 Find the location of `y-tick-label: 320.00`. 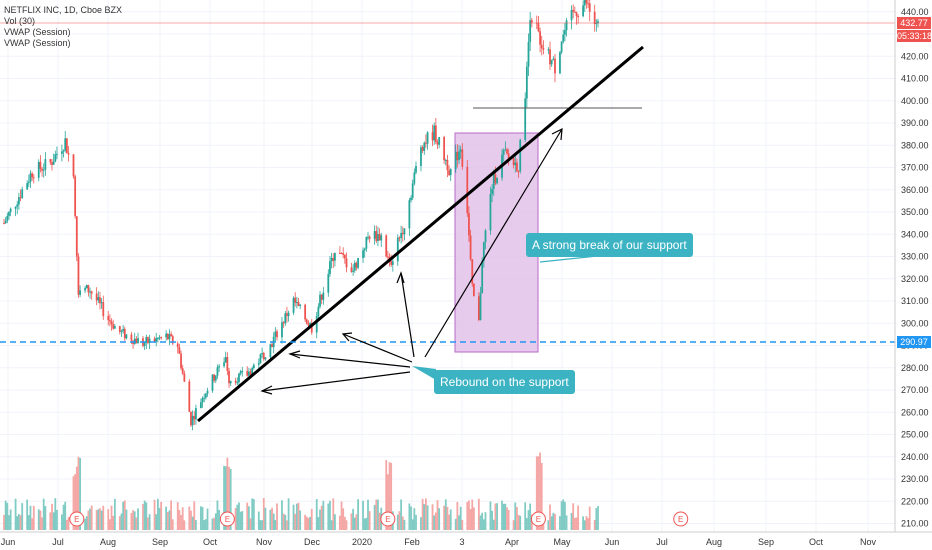

y-tick-label: 320.00 is located at coordinates (915, 279).